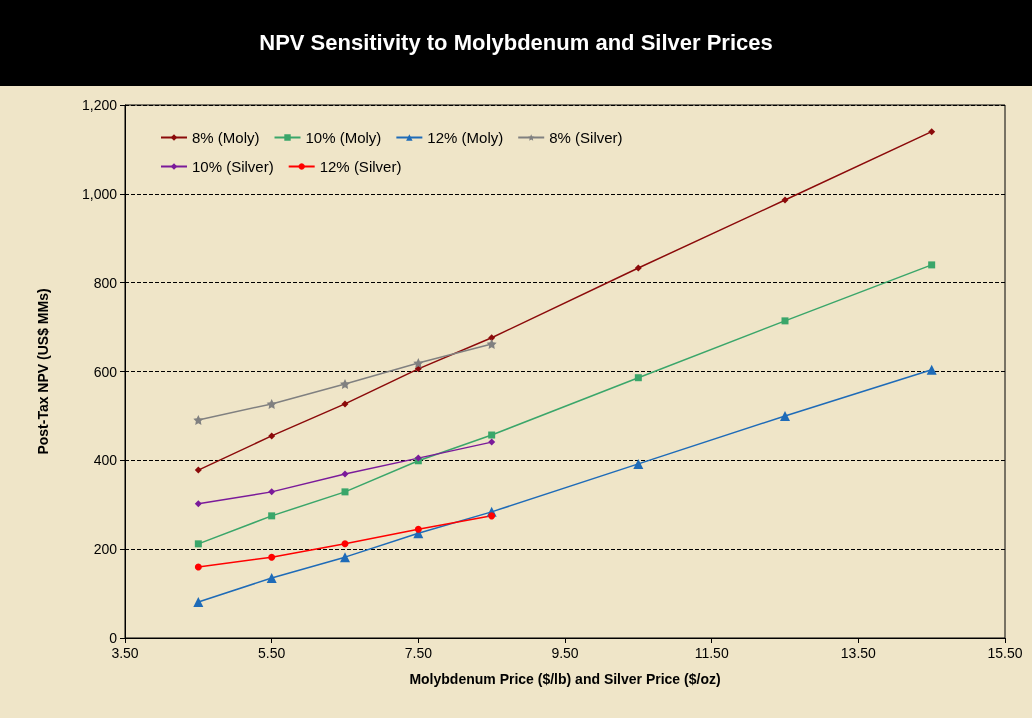 The image size is (1032, 718). Describe the element at coordinates (125, 653) in the screenshot. I see `x-tick-label: 3.50` at that location.